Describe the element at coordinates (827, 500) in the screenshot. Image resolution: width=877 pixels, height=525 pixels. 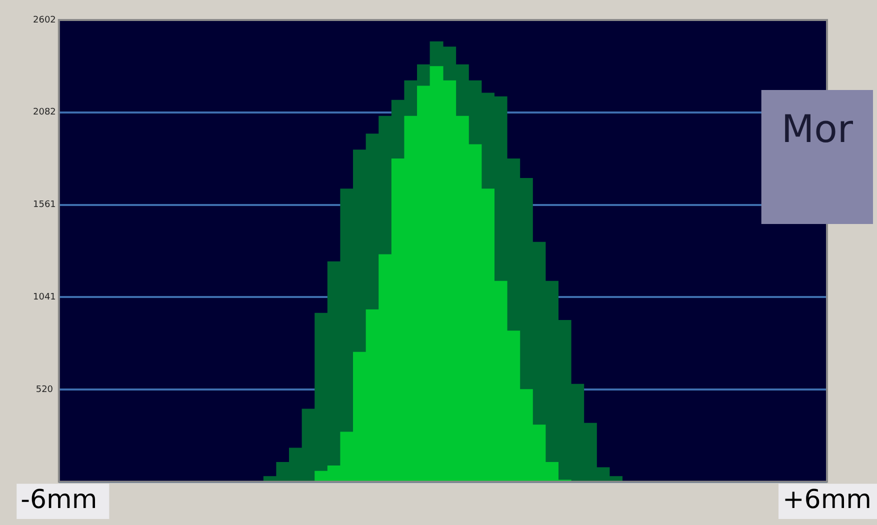
I see `x-tick-label: +6mm` at that location.